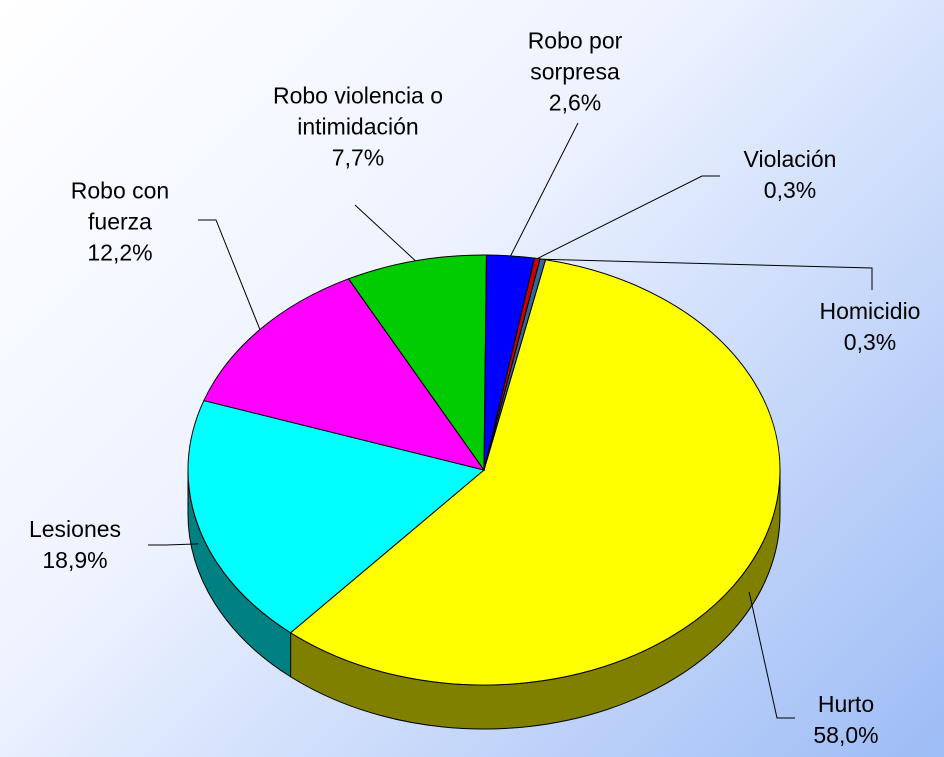 This screenshot has width=944, height=757. Describe the element at coordinates (358, 111) in the screenshot. I see `category-label: Robo violencia o intimidación` at that location.